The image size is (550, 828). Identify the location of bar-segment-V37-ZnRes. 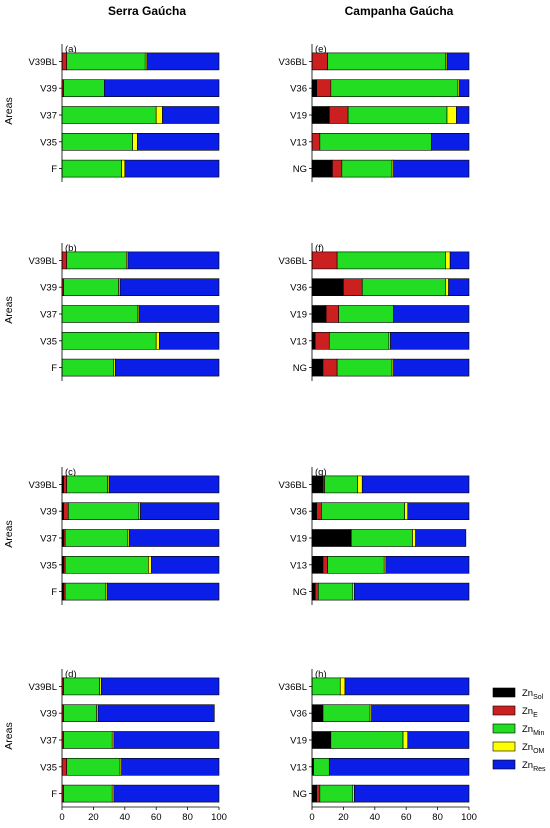
(191, 115).